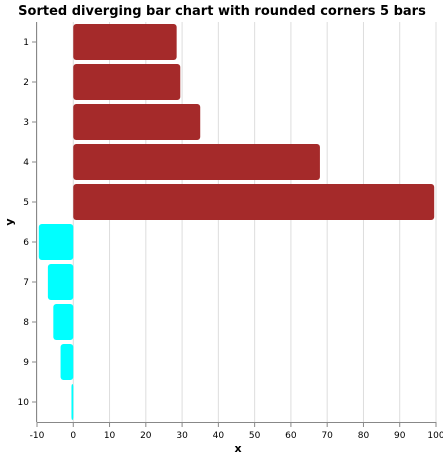  Describe the element at coordinates (26, 363) in the screenshot. I see `y-tick-label-9: 9` at that location.